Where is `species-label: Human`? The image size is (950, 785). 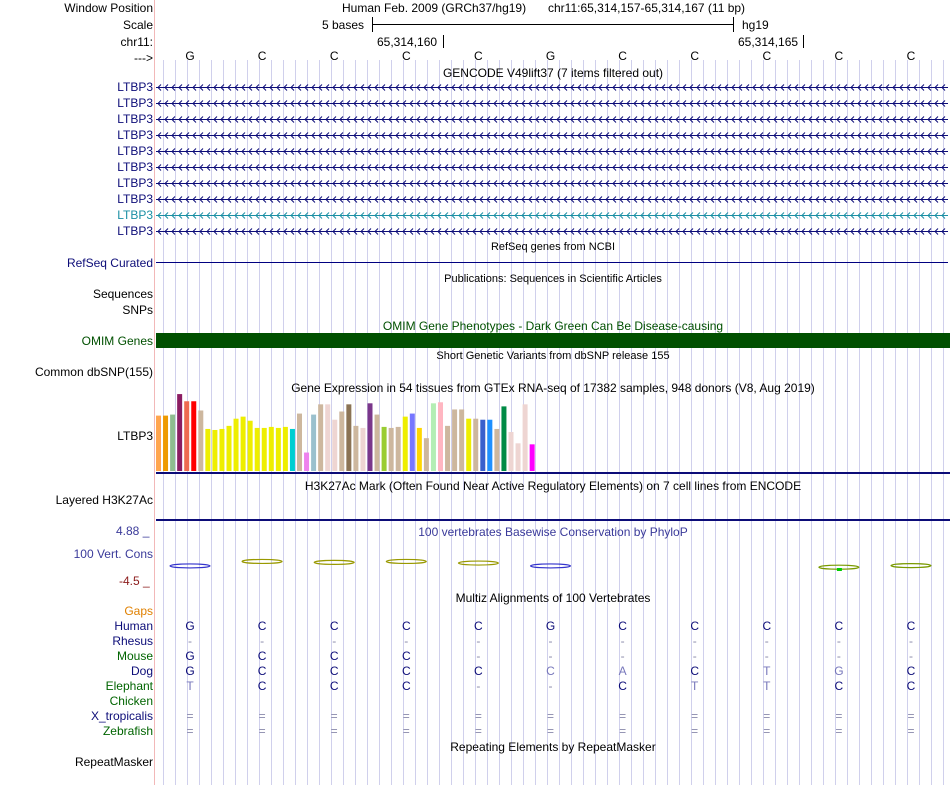 species-label: Human is located at coordinates (133, 626).